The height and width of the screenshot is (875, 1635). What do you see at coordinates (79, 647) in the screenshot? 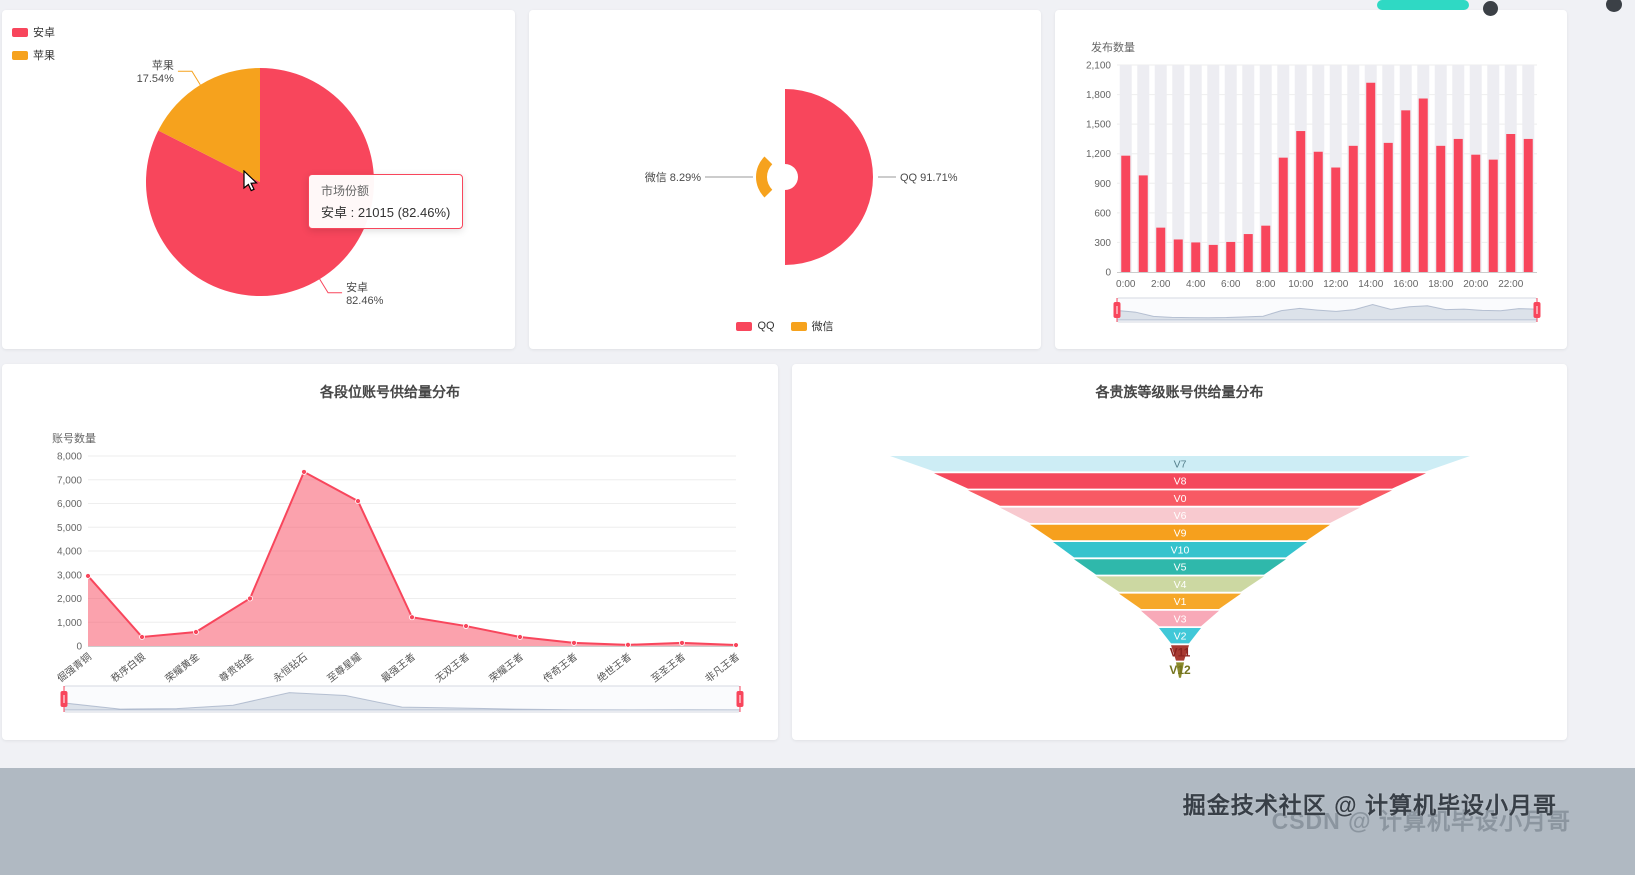
I see `axis-label: 0` at bounding box center [79, 647].